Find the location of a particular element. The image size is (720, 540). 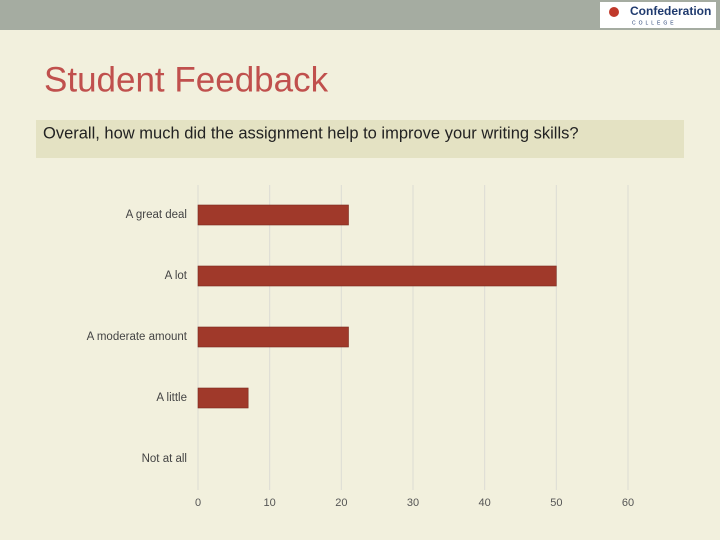

x-tick-label: 0 is located at coordinates (198, 503).